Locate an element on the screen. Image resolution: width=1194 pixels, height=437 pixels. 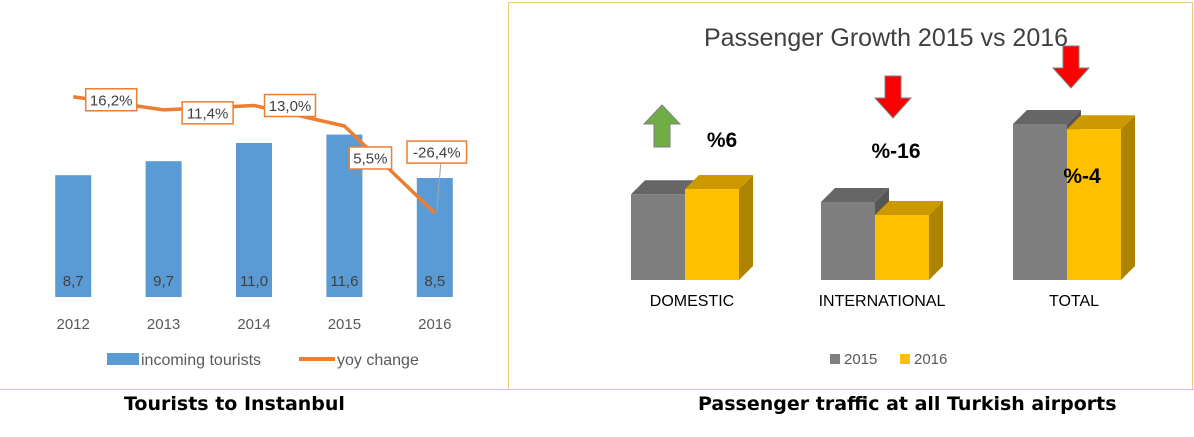
change-label-total: %-4 is located at coordinates (1082, 176).